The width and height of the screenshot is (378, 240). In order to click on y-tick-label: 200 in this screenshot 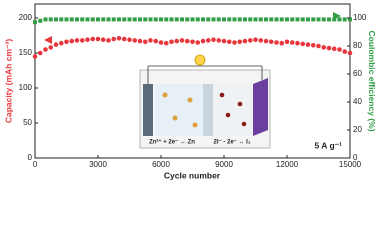, I will do `click(26, 17)`.